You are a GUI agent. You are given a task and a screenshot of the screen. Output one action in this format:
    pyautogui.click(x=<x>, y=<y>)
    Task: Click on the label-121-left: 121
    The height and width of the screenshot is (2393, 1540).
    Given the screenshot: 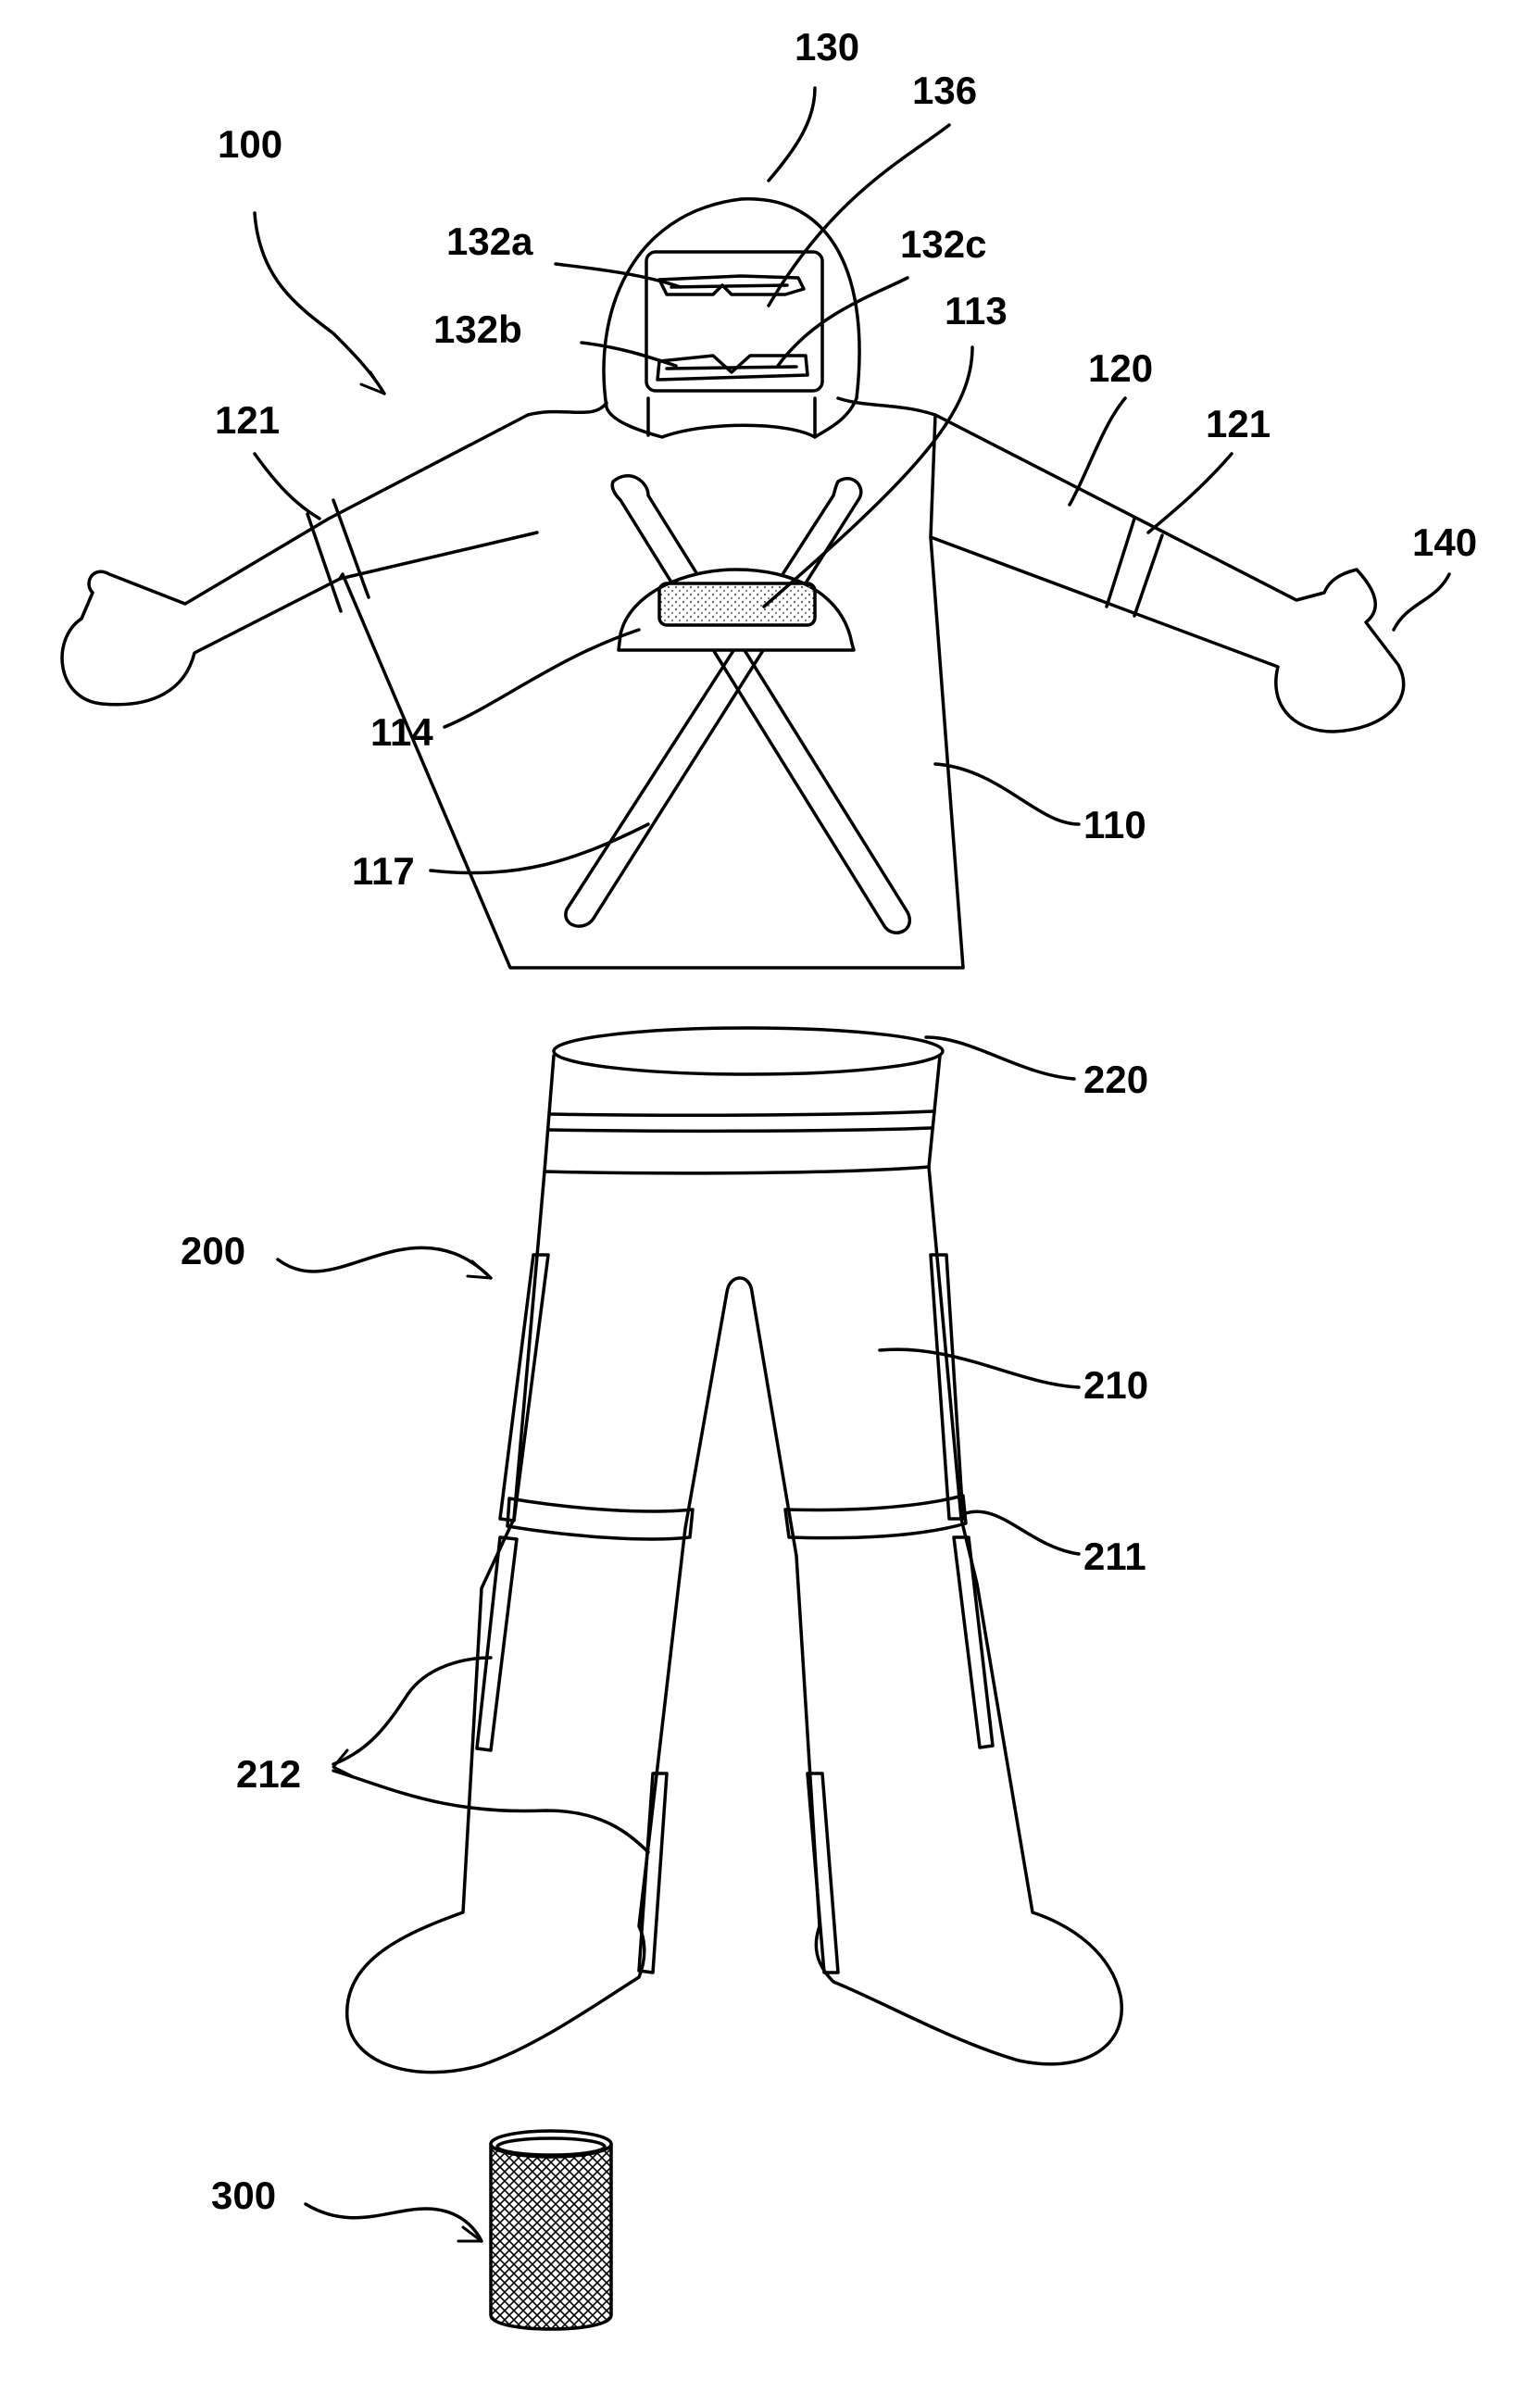 What is the action you would take?
    pyautogui.click(x=248, y=420)
    